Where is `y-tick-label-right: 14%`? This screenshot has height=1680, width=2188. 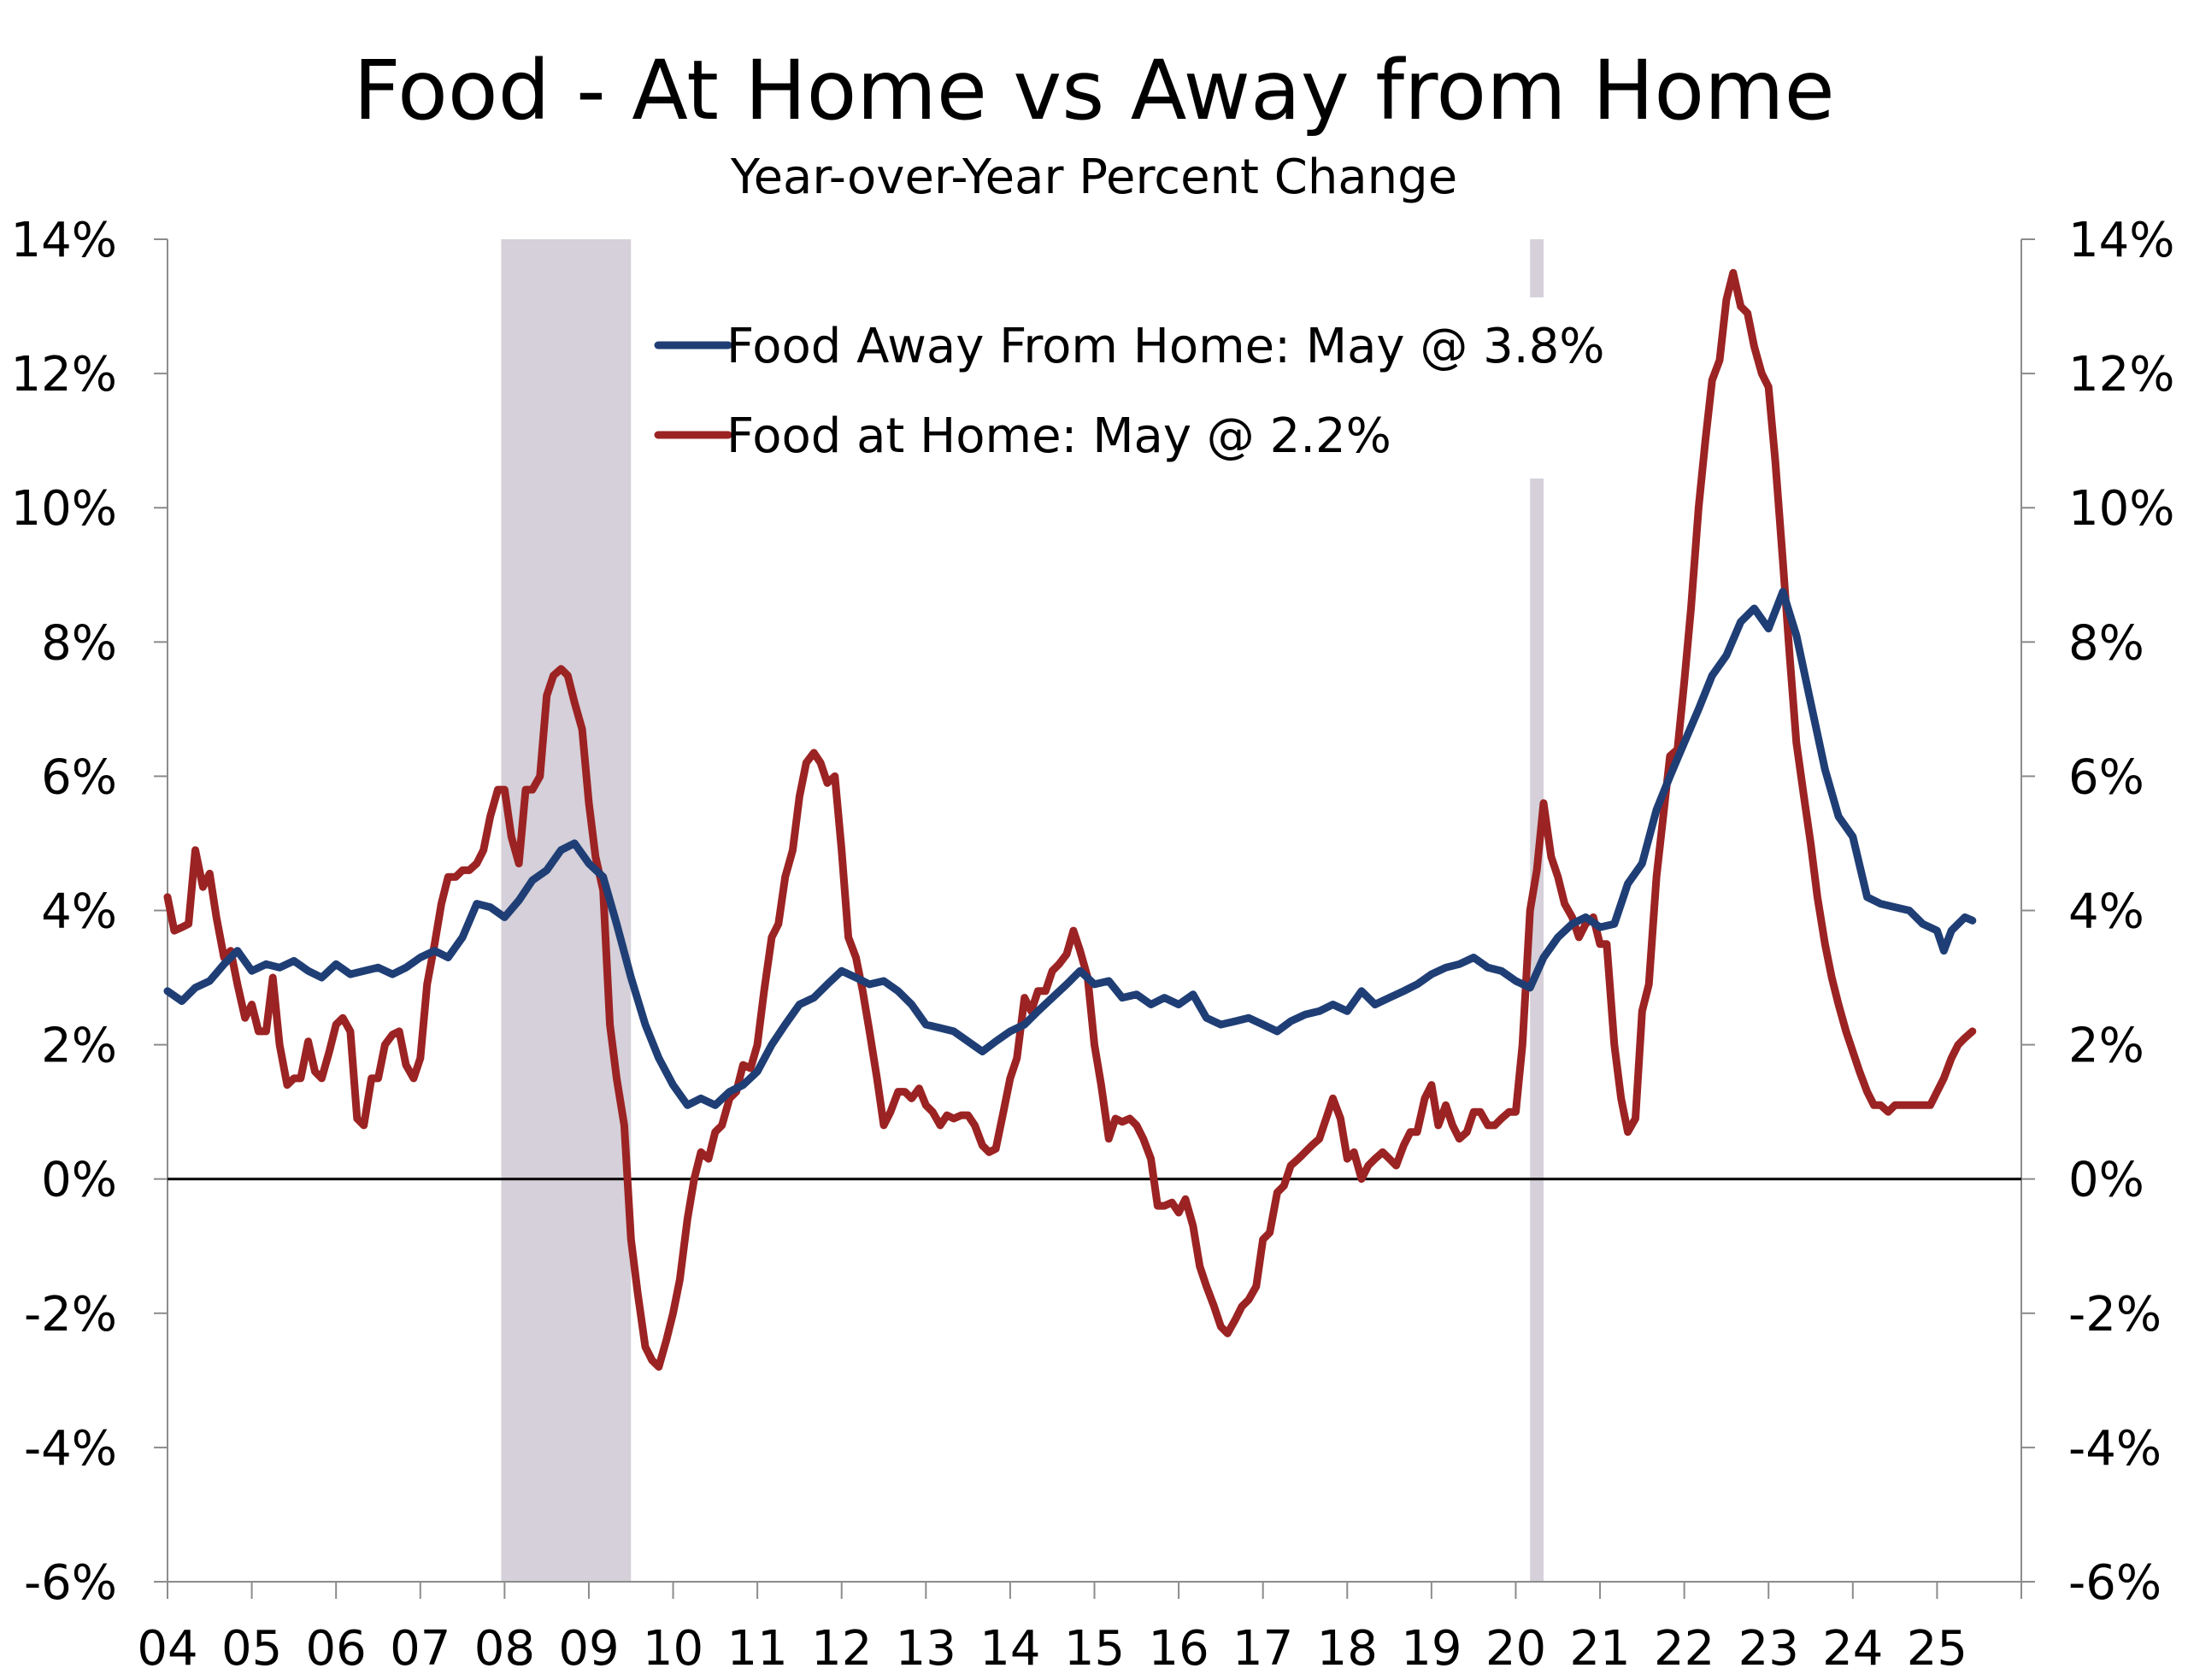 y-tick-label-right: 14% is located at coordinates (2121, 240).